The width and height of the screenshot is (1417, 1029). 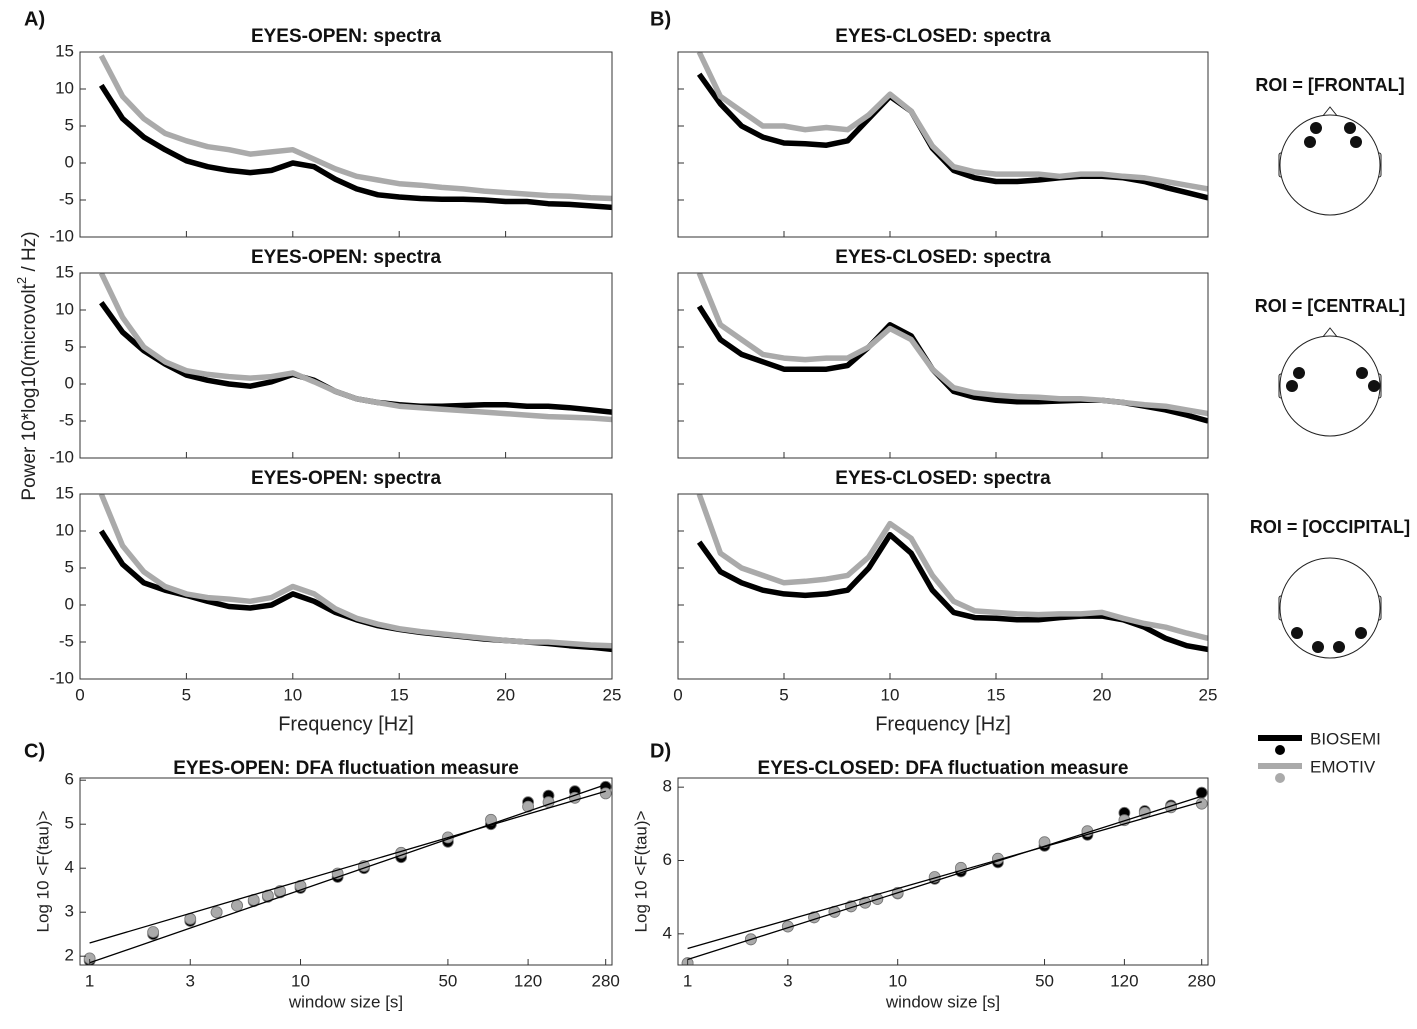 I want to click on y-axis-label-text: Power 10*log10(microvolt, so click(x=29, y=391).